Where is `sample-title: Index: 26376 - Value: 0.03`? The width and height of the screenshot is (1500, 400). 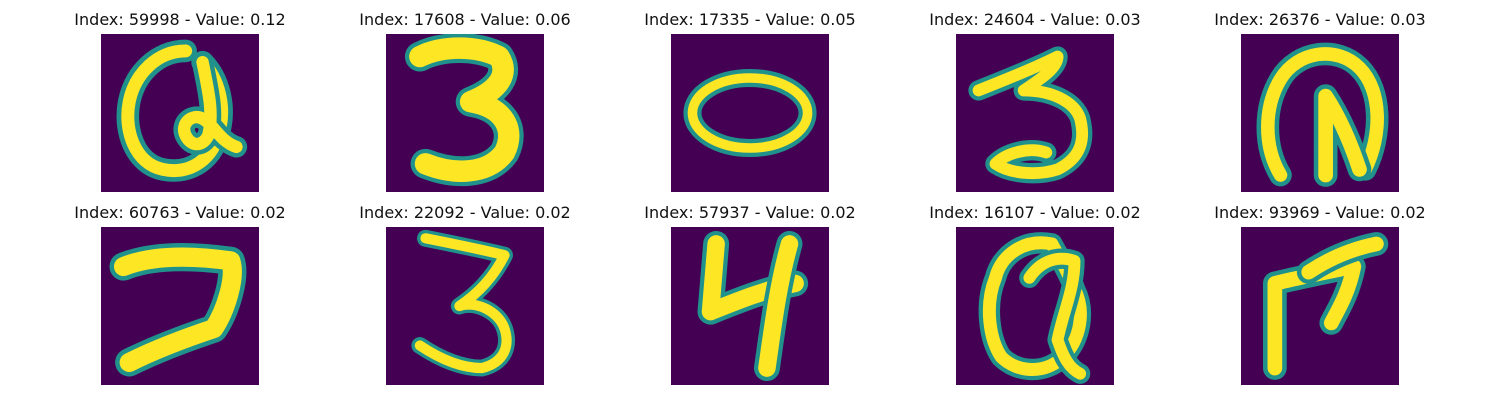 sample-title: Index: 26376 - Value: 0.03 is located at coordinates (1320, 19).